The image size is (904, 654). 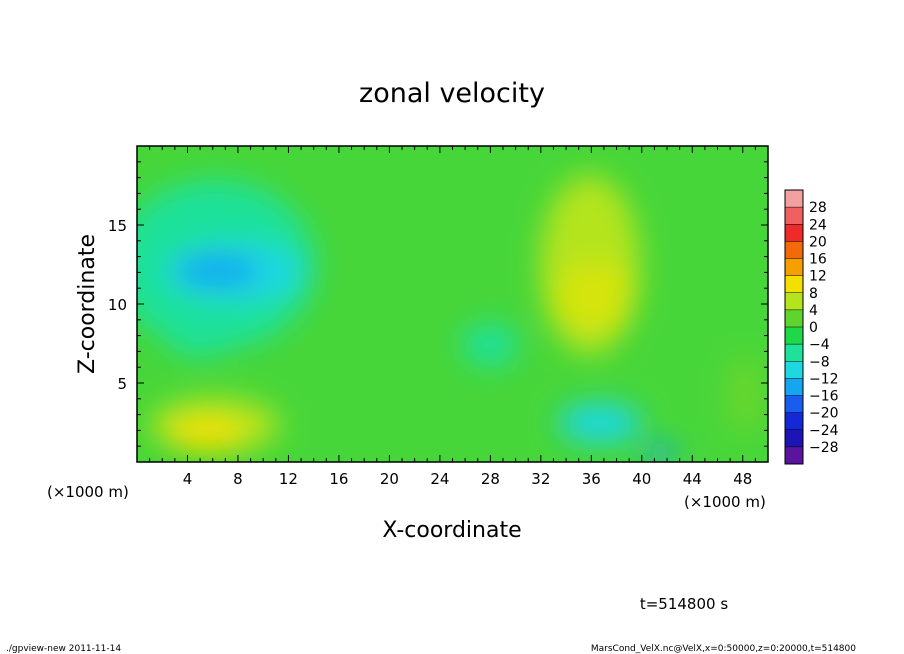 What do you see at coordinates (818, 208) in the screenshot?
I see `colorbar-label: 28` at bounding box center [818, 208].